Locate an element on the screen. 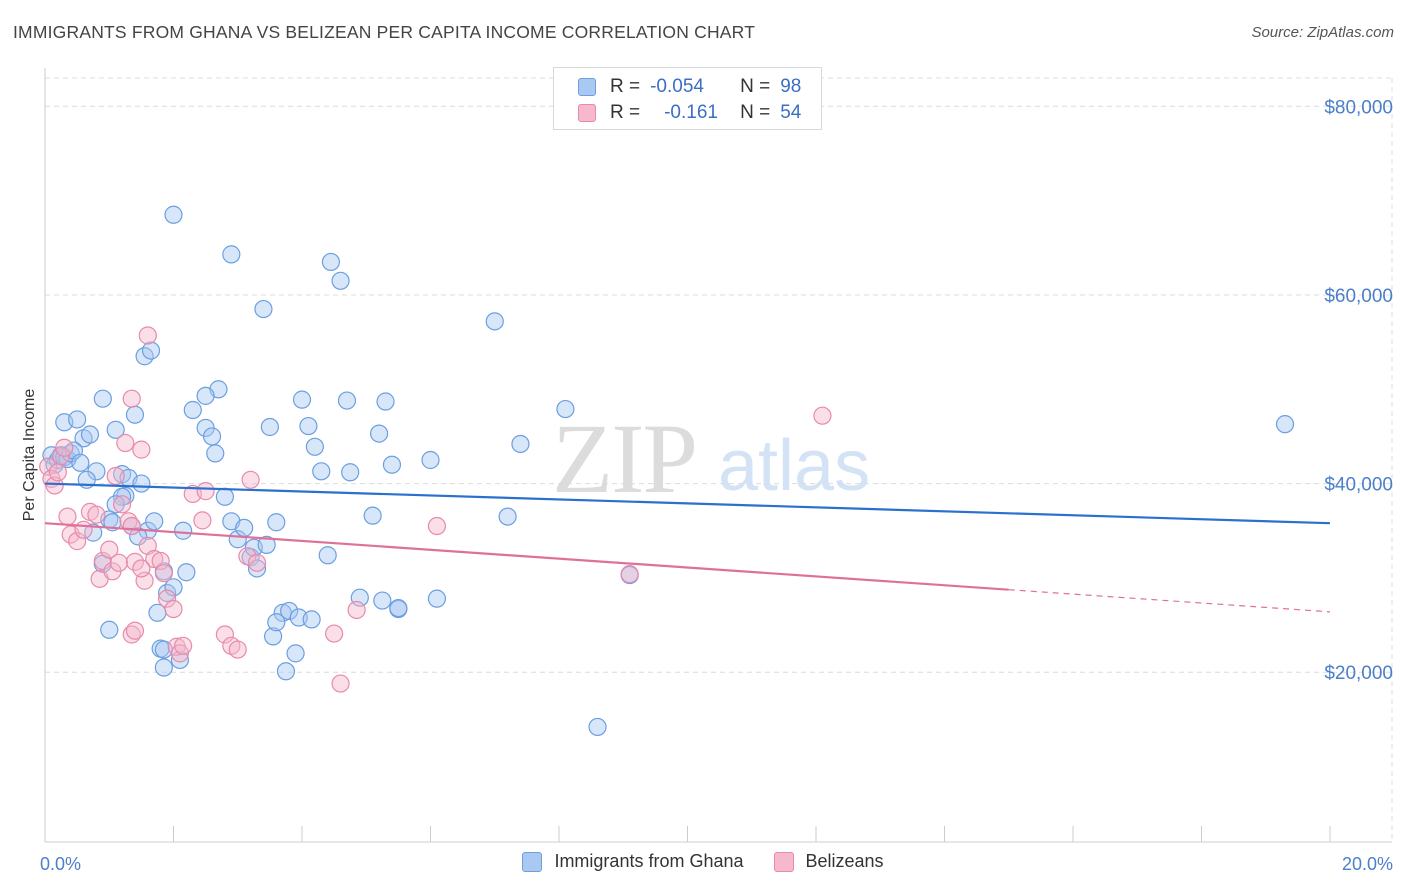 The height and width of the screenshot is (892, 1406). source-label: Source: ZipAtlas.com is located at coordinates (1322, 32).